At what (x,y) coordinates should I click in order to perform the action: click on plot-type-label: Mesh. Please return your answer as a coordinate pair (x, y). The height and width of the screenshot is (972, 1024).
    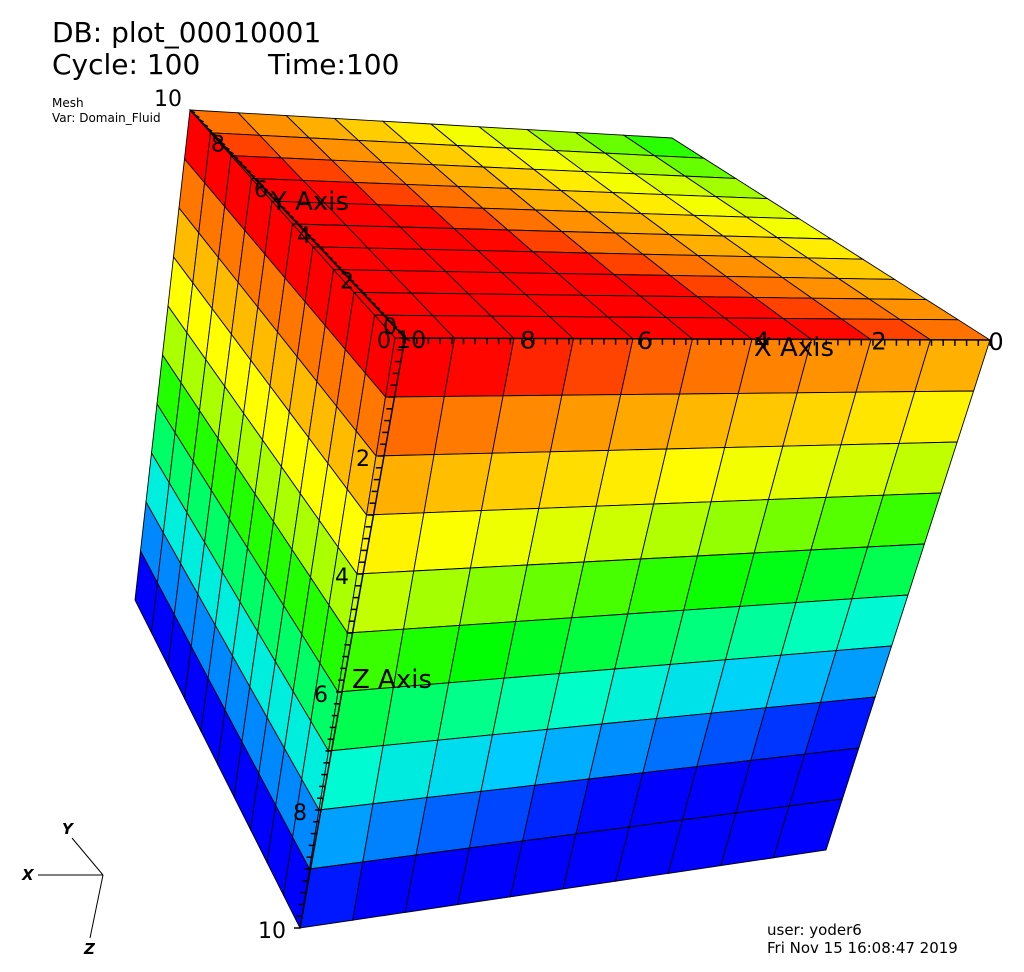
    Looking at the image, I should click on (68, 103).